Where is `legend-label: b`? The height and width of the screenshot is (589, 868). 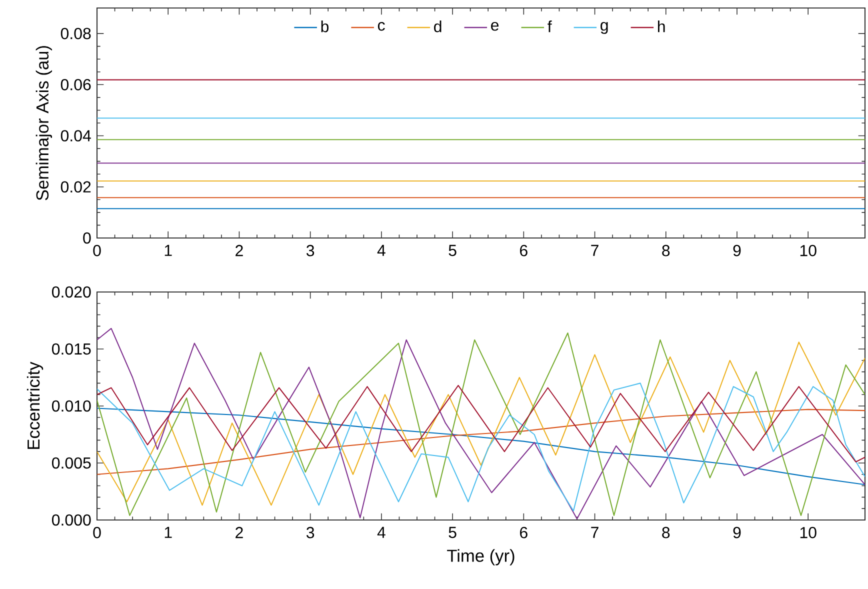 legend-label: b is located at coordinates (325, 26).